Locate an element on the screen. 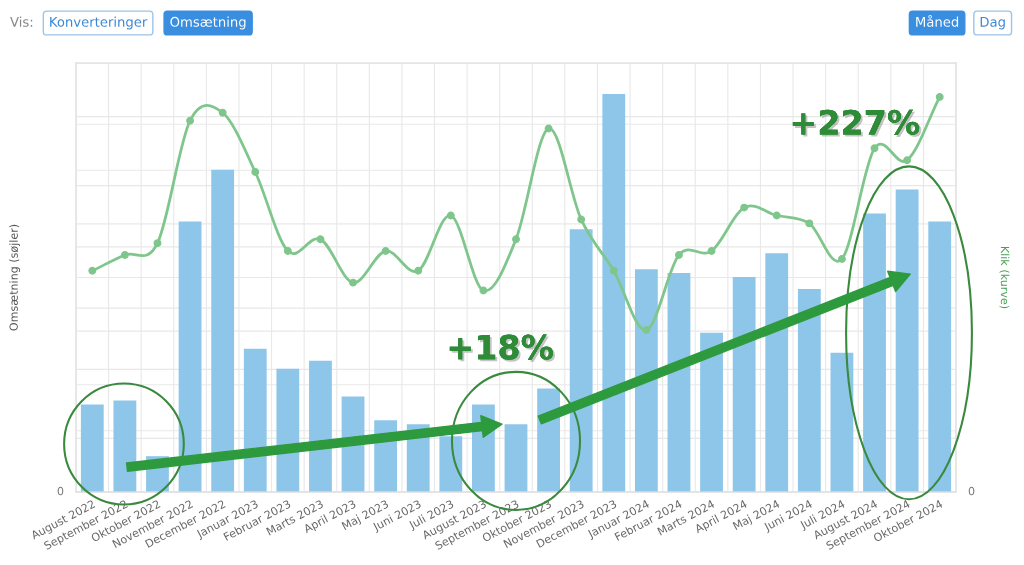 This screenshot has height=565, width=1024. y-axis-title: Omsætning (søjler) is located at coordinates (14, 277).